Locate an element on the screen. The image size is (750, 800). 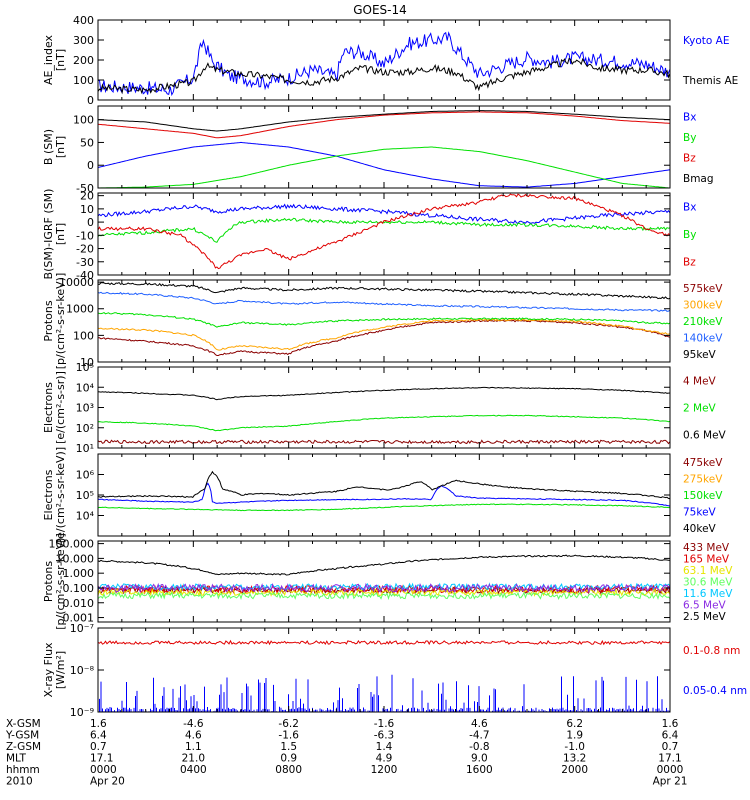
y-tick-label: 10000 is located at coordinates (76, 282).